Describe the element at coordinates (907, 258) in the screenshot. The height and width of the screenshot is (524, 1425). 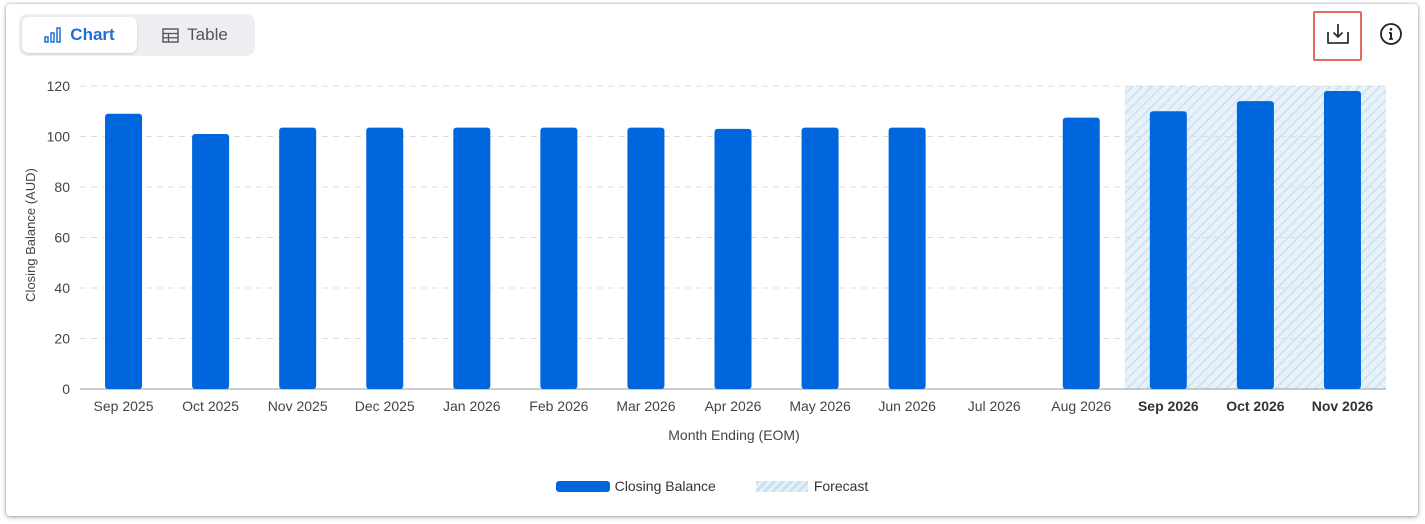
I see `bar-jun-2026` at that location.